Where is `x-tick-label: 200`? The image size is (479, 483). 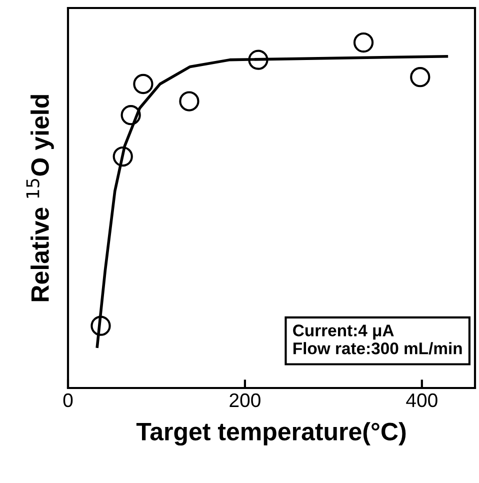 x-tick-label: 200 is located at coordinates (245, 400).